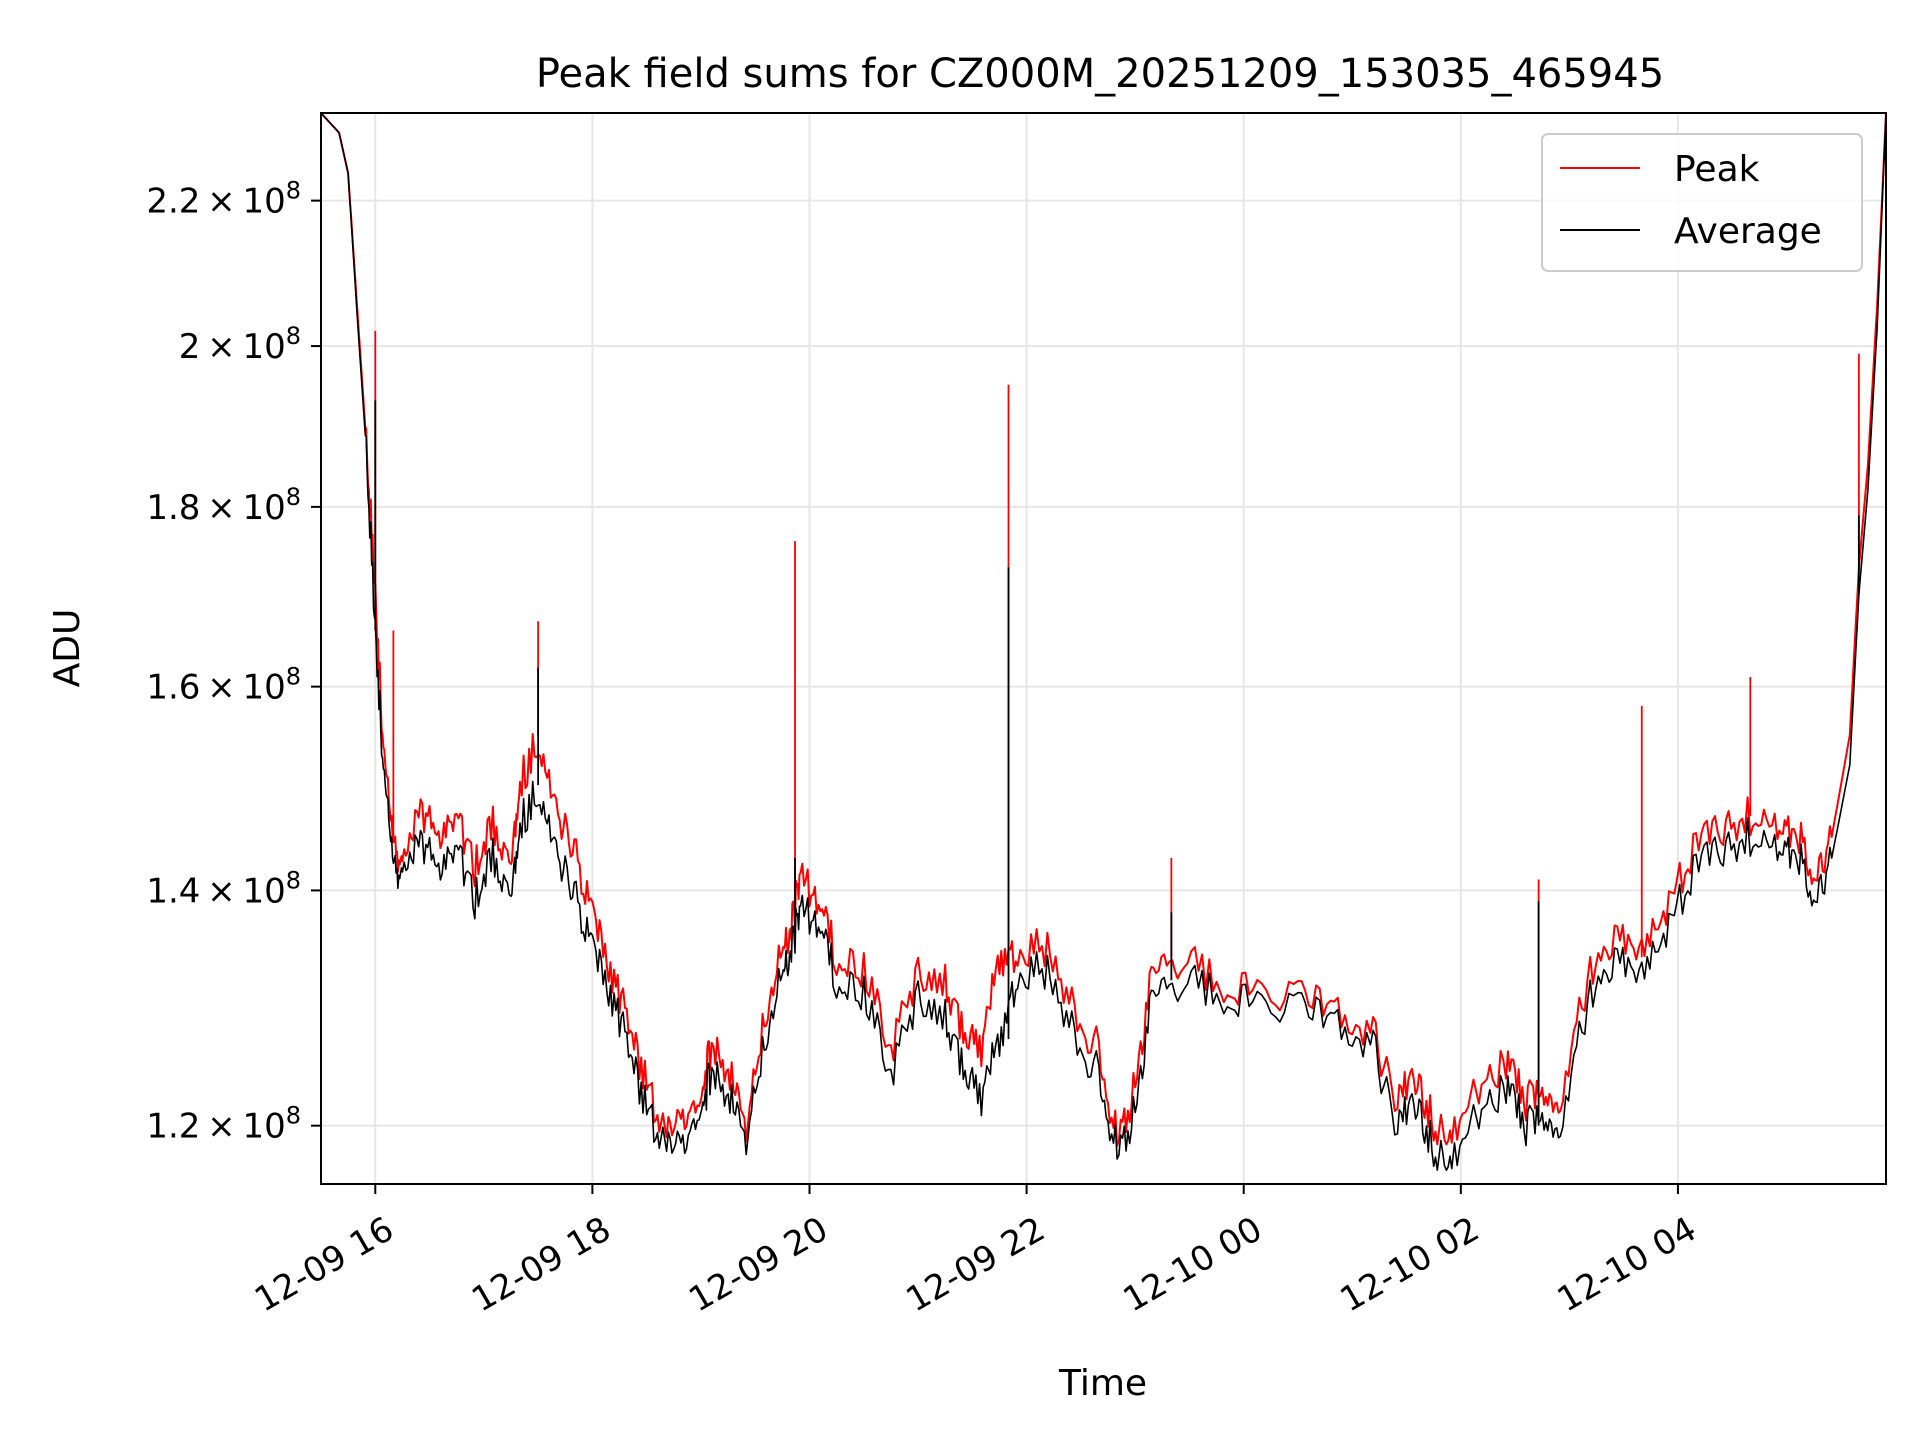 The height and width of the screenshot is (1440, 1920). Describe the element at coordinates (1702, 202) in the screenshot. I see `legend: Peak Average` at that location.